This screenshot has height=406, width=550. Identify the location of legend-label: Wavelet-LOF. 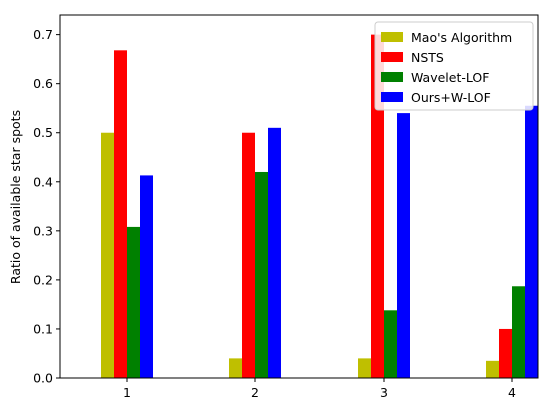
(450, 77).